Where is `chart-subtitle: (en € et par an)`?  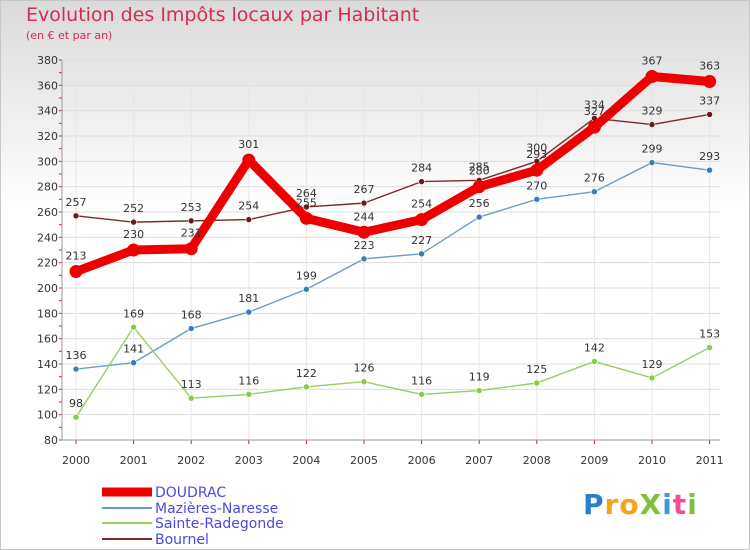
chart-subtitle: (en € et par an) is located at coordinates (69, 35).